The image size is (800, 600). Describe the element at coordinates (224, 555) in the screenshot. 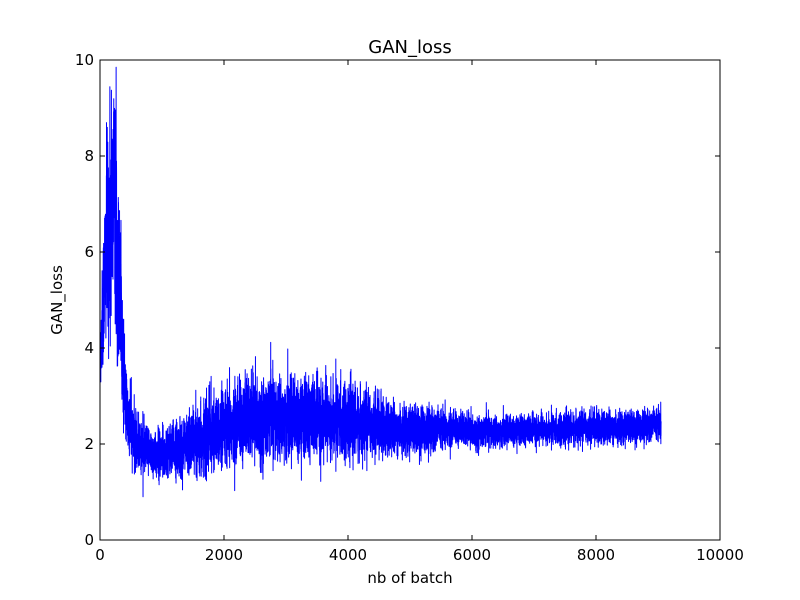

I see `x-tick-label: 2000` at that location.